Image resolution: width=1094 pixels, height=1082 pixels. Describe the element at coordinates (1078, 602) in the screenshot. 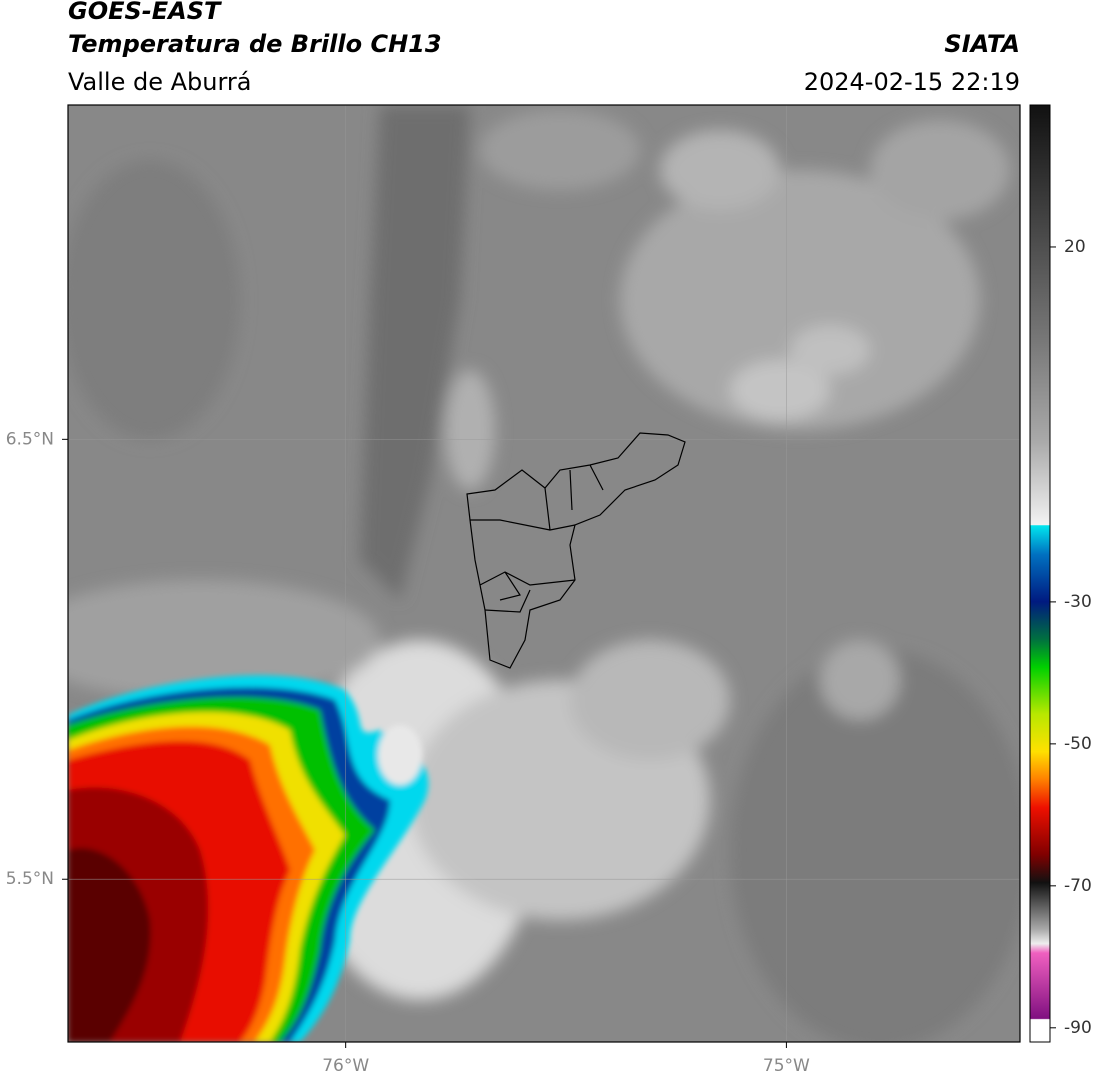

I see `colorbar-tick-label: -30` at that location.